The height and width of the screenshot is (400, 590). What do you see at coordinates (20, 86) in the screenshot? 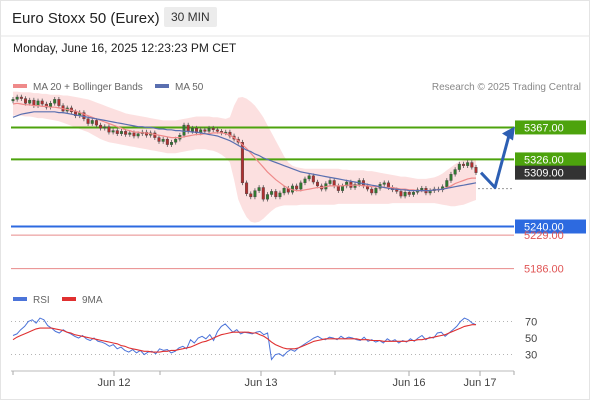
I see `ma20-legend-swatch` at bounding box center [20, 86].